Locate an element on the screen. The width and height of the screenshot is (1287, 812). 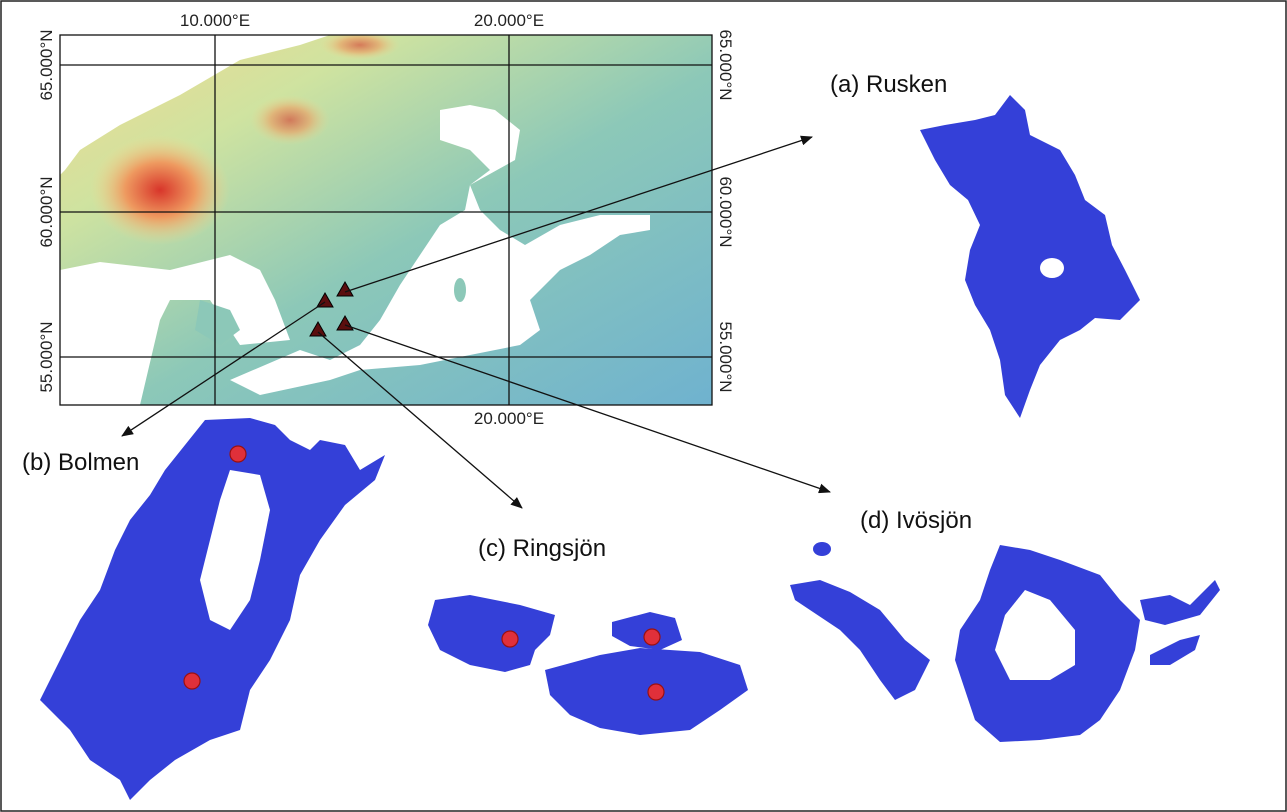
lake-label: (b) Bolmen is located at coordinates (80, 462).